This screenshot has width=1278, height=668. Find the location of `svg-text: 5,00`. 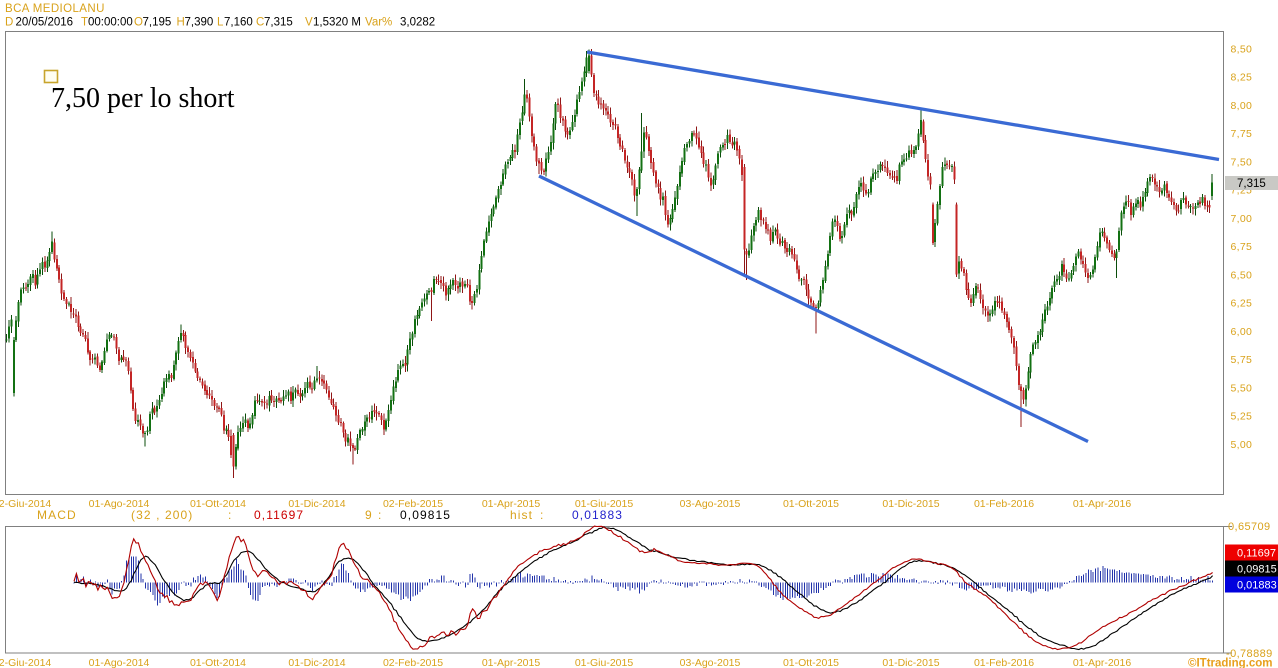

svg-text: 5,00 is located at coordinates (1242, 445).